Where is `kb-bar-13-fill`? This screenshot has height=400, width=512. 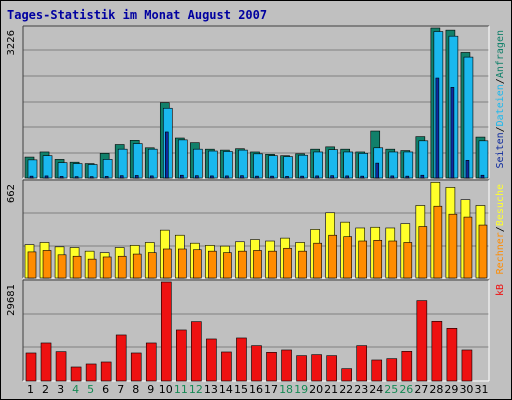 kb-bar-13-fill is located at coordinates (211, 360).